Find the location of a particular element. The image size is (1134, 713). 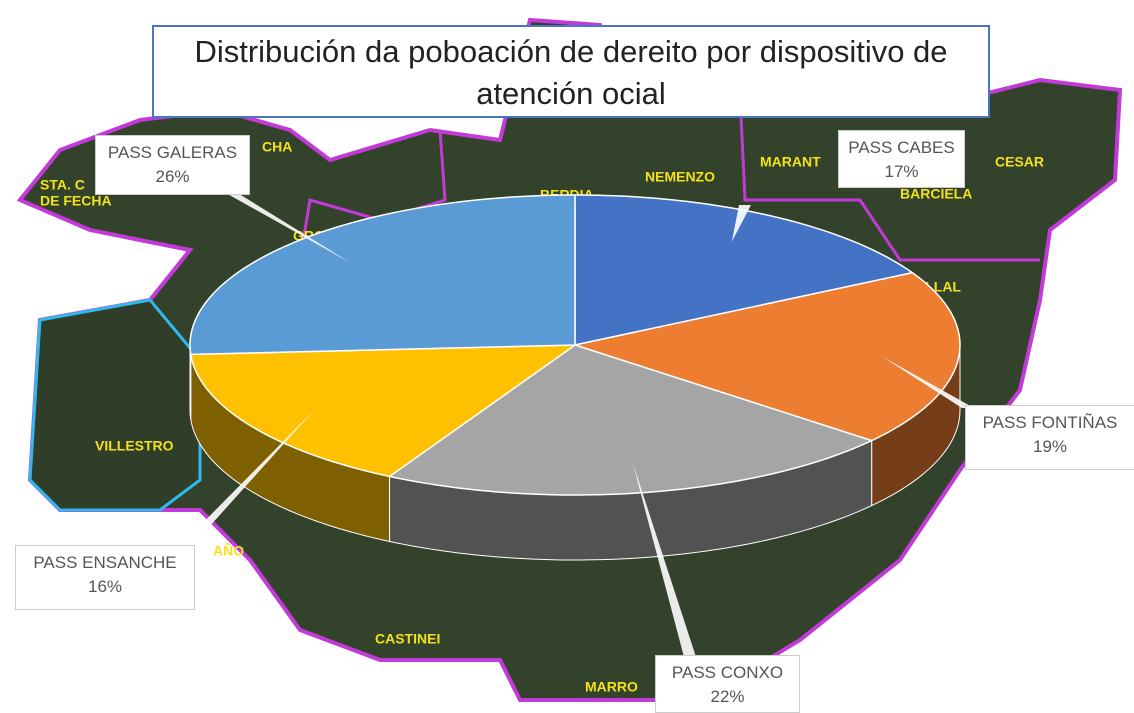

map-label: AÑO is located at coordinates (228, 550).